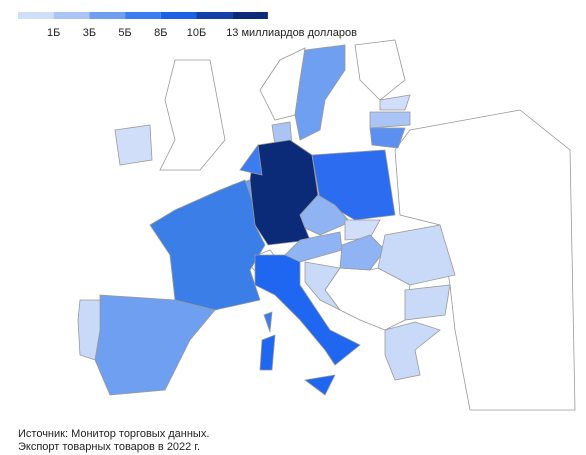 Image resolution: width=586 pixels, height=455 pixels. What do you see at coordinates (322, 286) in the screenshot?
I see `croatia-slovenia` at bounding box center [322, 286].